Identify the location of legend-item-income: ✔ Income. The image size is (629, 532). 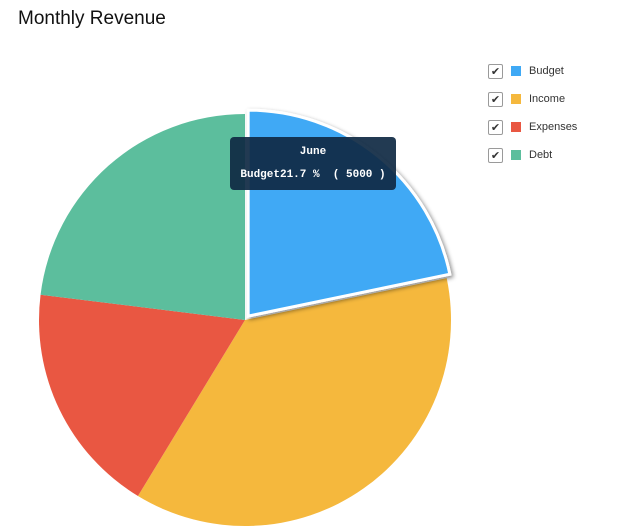
(532, 99).